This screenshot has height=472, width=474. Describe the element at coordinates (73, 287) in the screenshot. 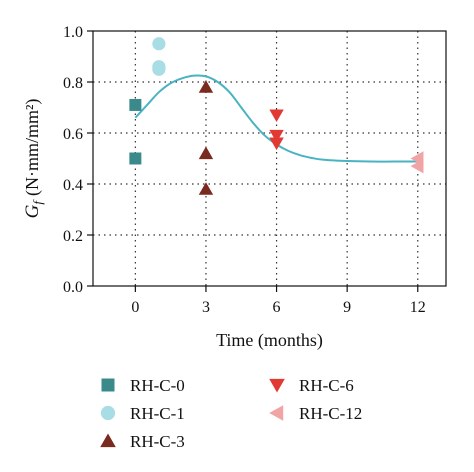

I see `y-tick-label: 0.0` at that location.